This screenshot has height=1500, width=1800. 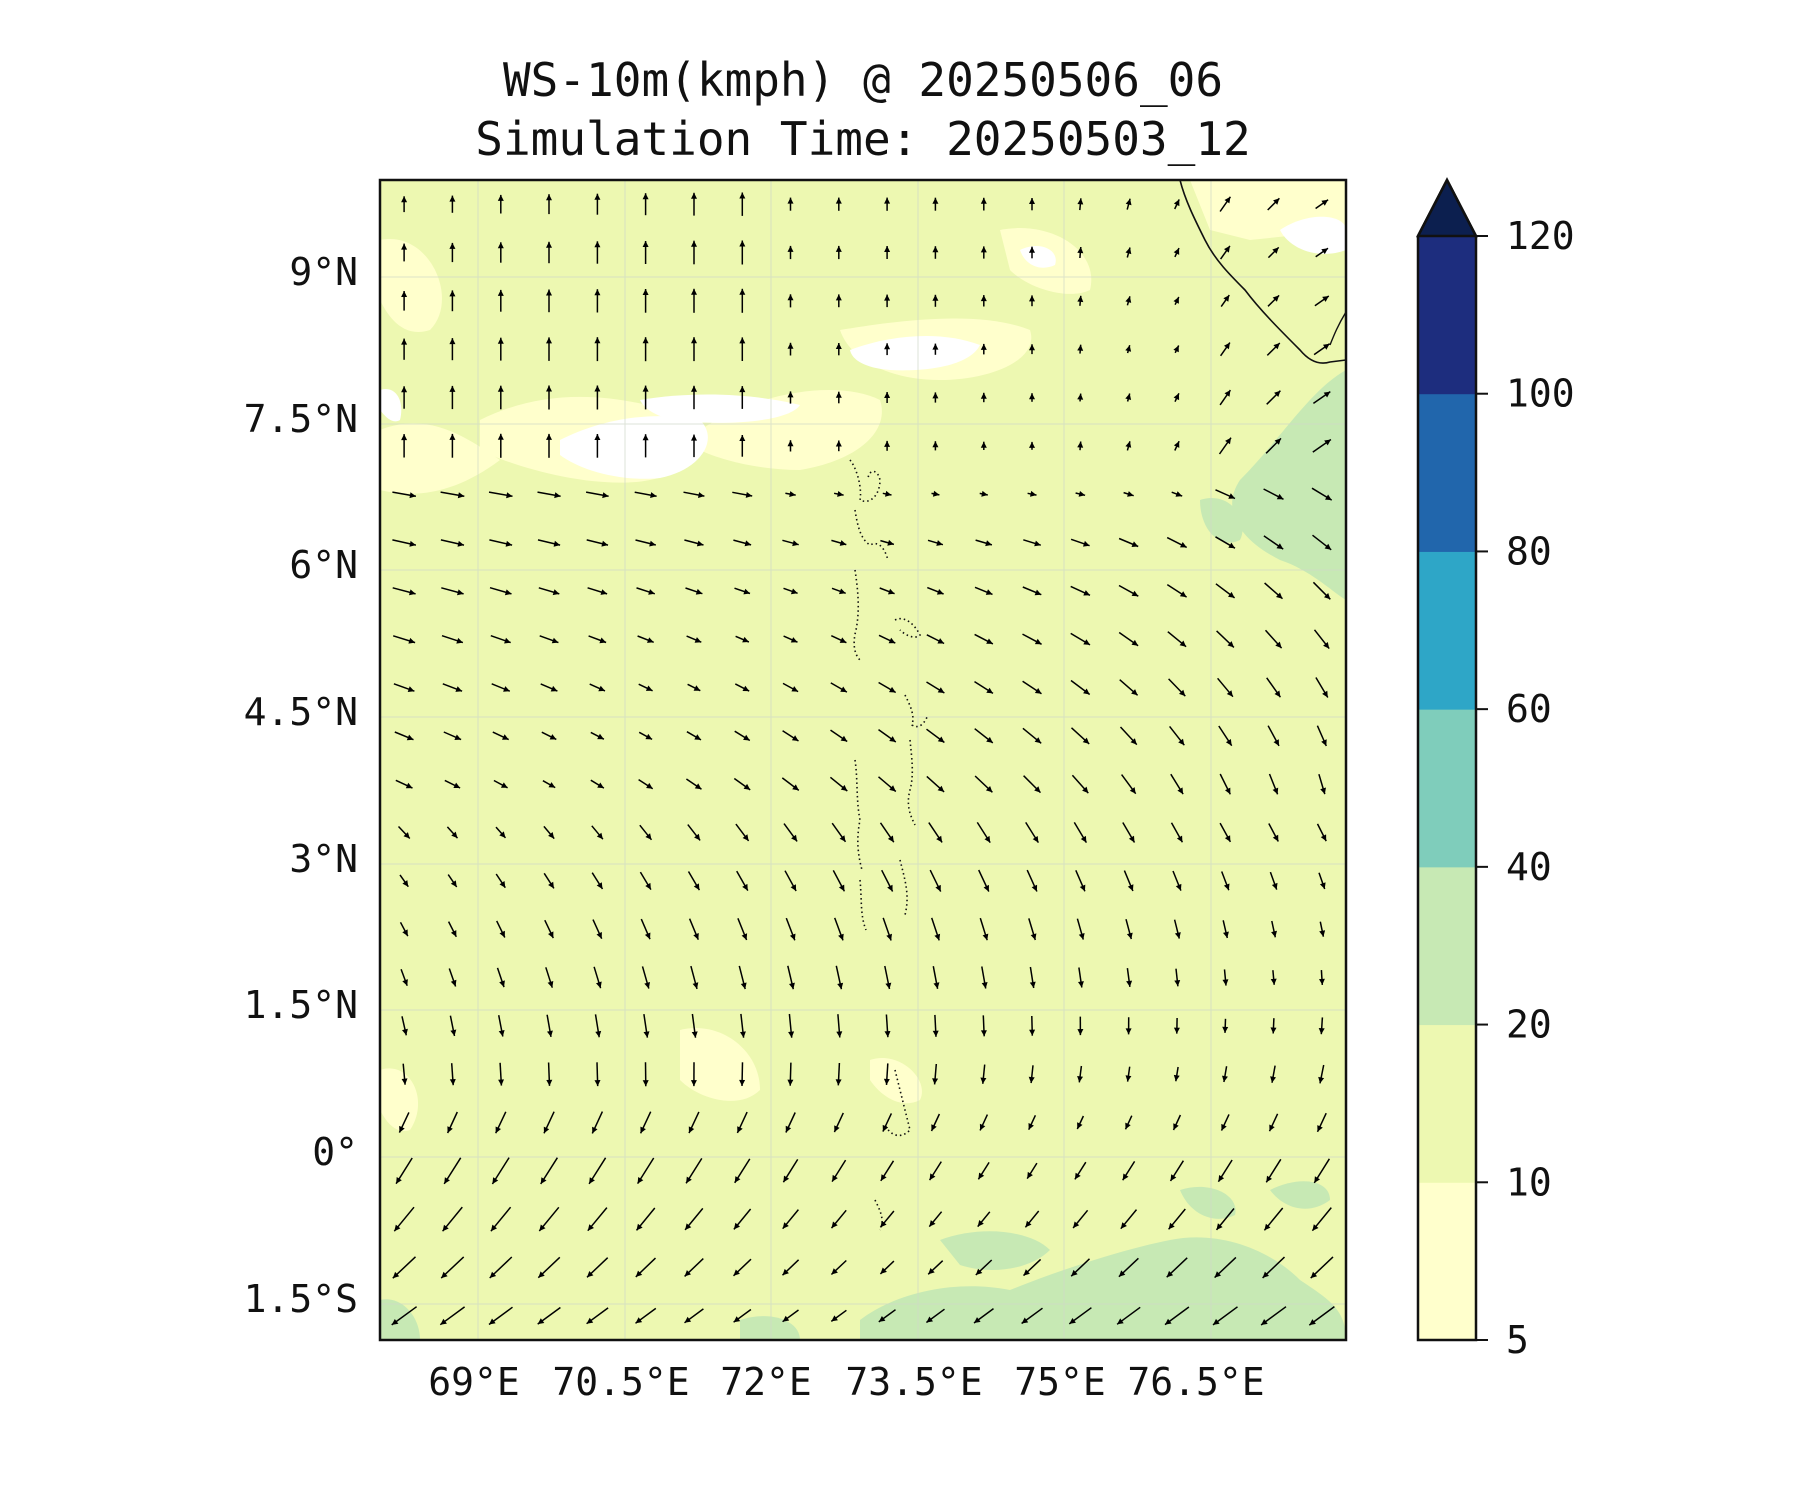 What do you see at coordinates (335, 1152) in the screenshot?
I see `lat-label: 0°` at bounding box center [335, 1152].